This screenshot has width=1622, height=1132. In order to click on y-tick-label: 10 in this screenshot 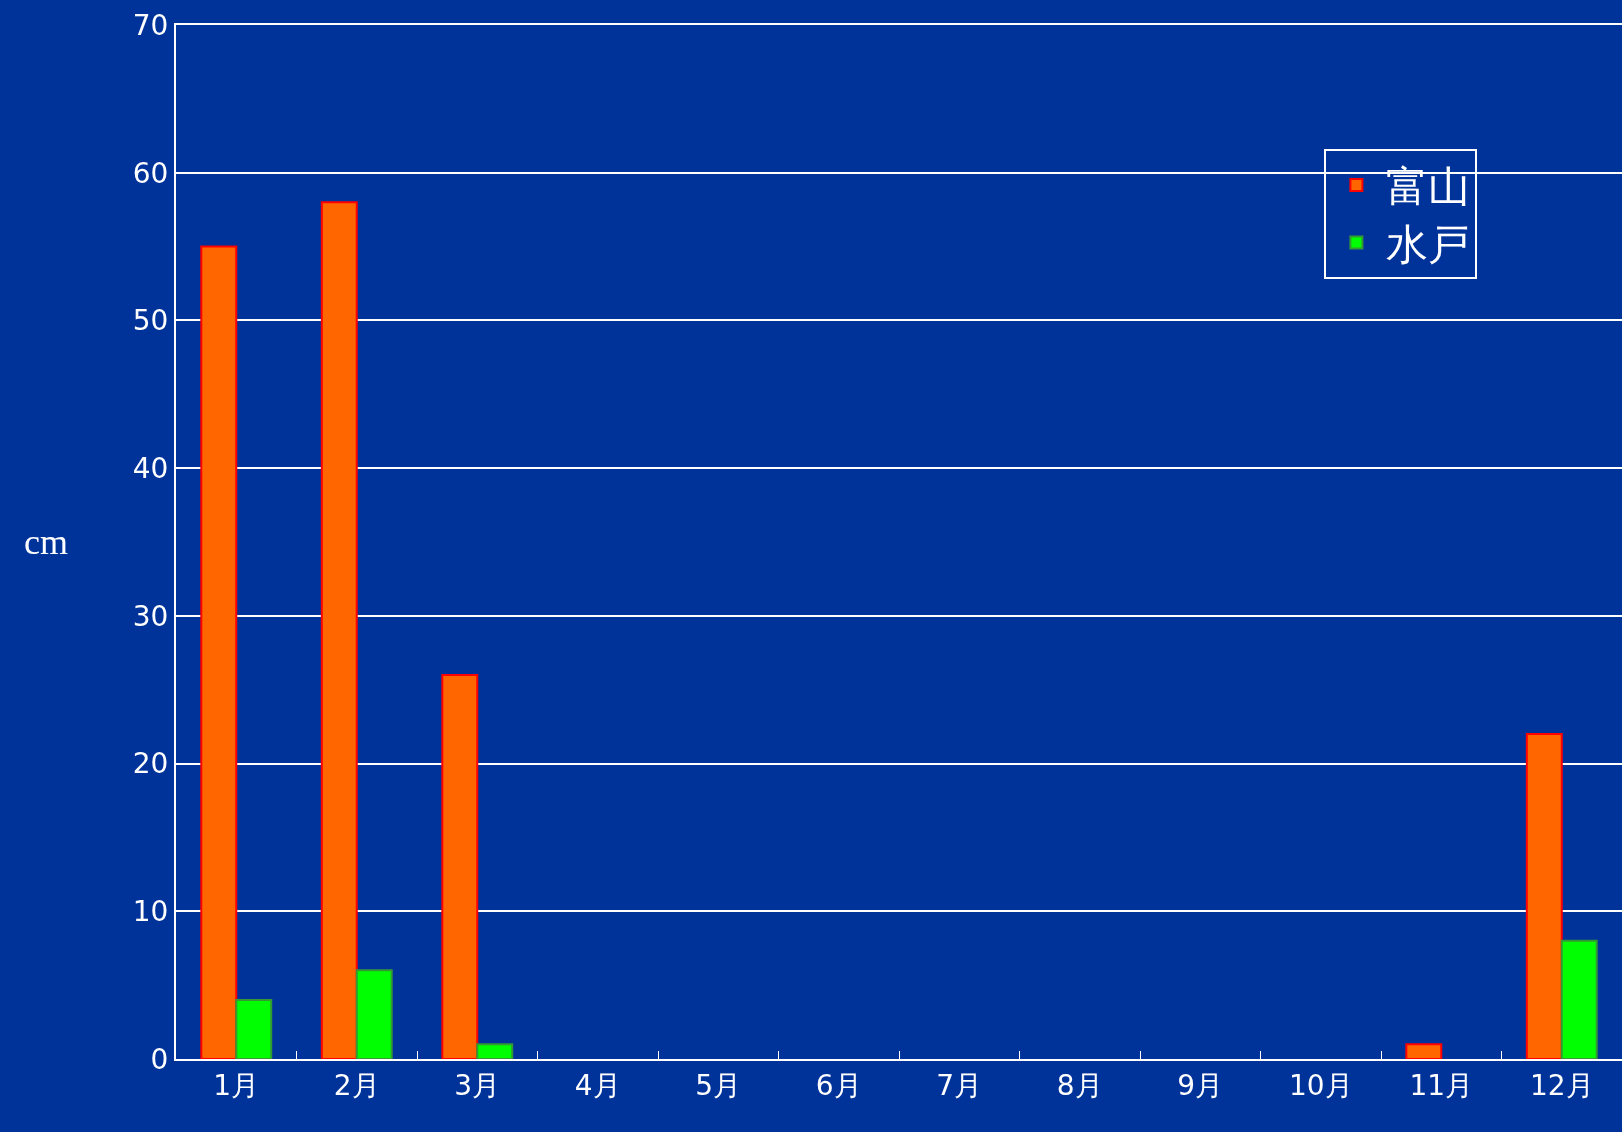, I will do `click(150, 912)`.